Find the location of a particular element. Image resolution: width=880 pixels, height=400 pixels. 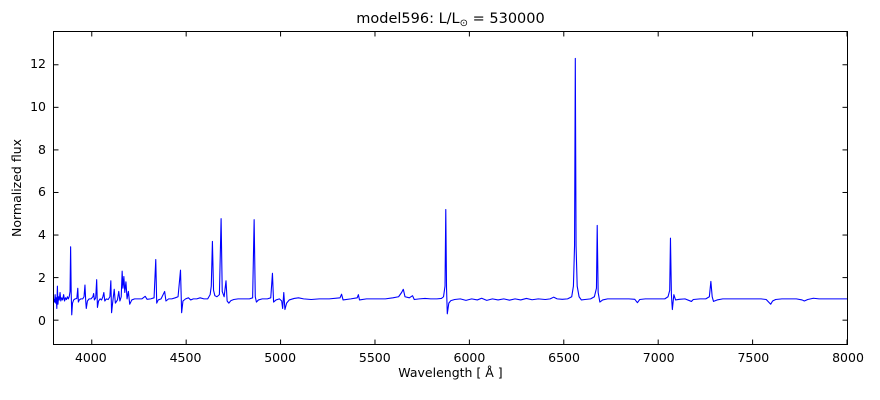

y-tick-label: 8 is located at coordinates (42, 149).